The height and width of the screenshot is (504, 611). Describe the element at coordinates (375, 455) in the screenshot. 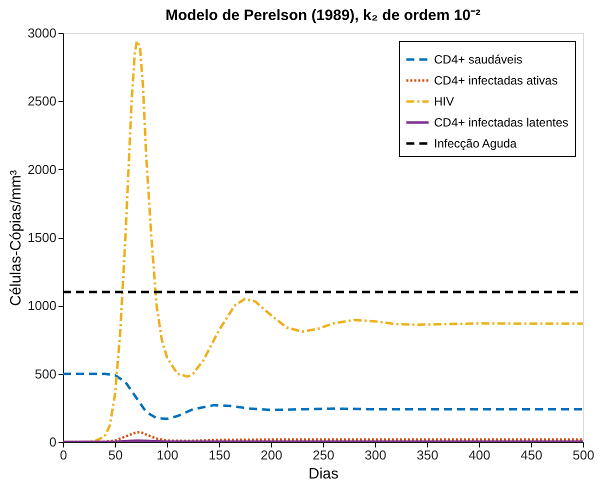

I see `x-tick-label: 300` at that location.